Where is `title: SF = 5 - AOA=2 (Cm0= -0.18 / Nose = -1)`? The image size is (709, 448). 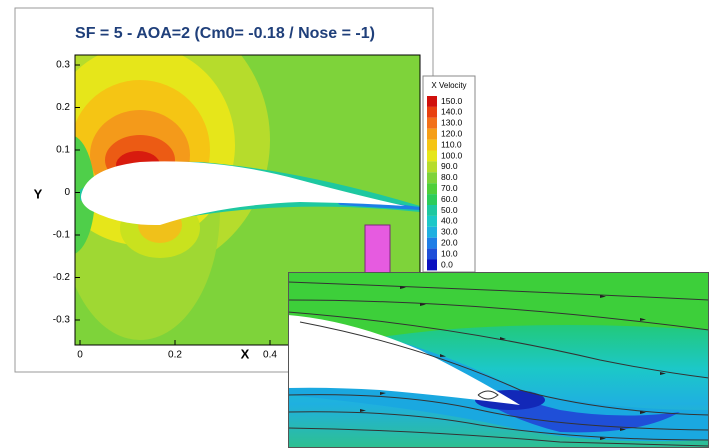 title: SF = 5 - AOA=2 (Cm0= -0.18 / Nose = -1) is located at coordinates (225, 33).